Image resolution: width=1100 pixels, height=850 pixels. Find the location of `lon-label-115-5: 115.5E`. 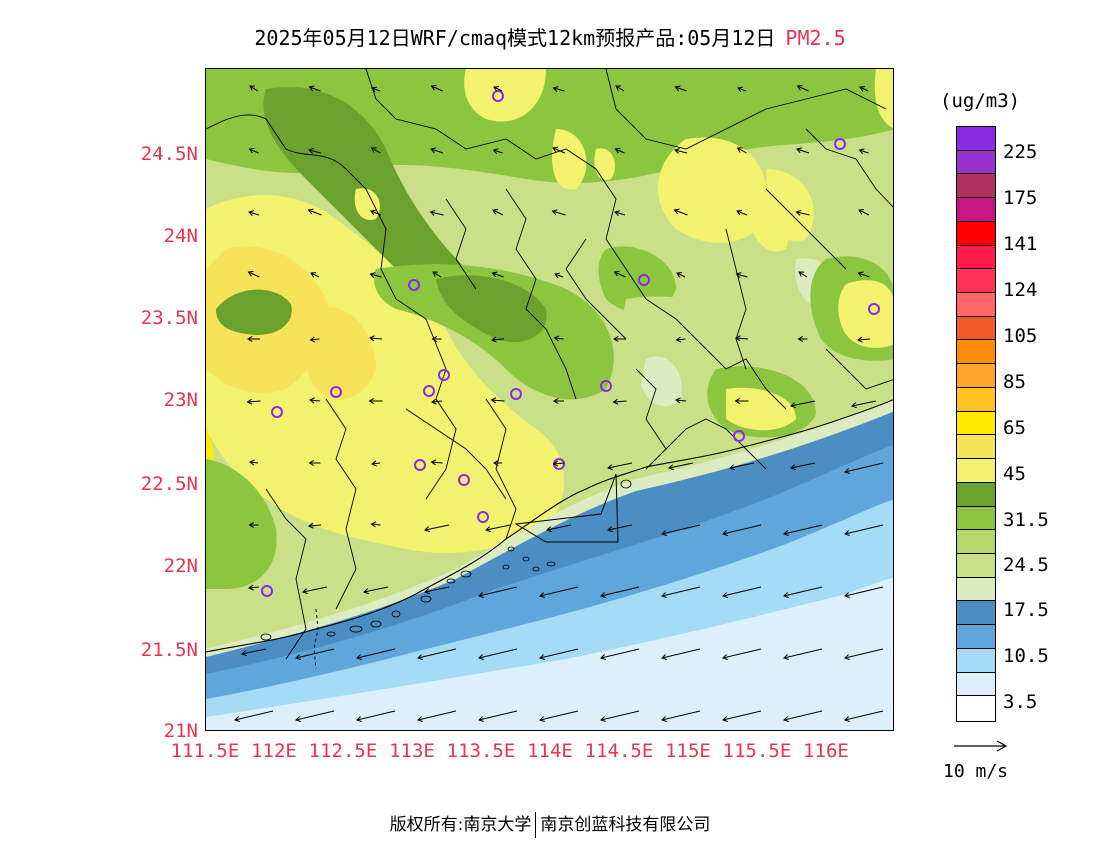

lon-label-115-5: 115.5E is located at coordinates (757, 751).